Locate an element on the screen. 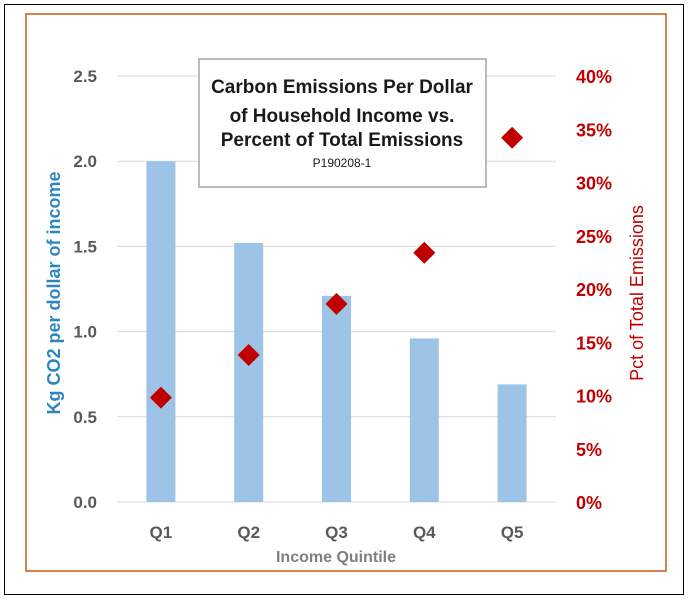 Image resolution: width=690 pixels, height=601 pixels. x-tick-label: Q5 is located at coordinates (512, 532).